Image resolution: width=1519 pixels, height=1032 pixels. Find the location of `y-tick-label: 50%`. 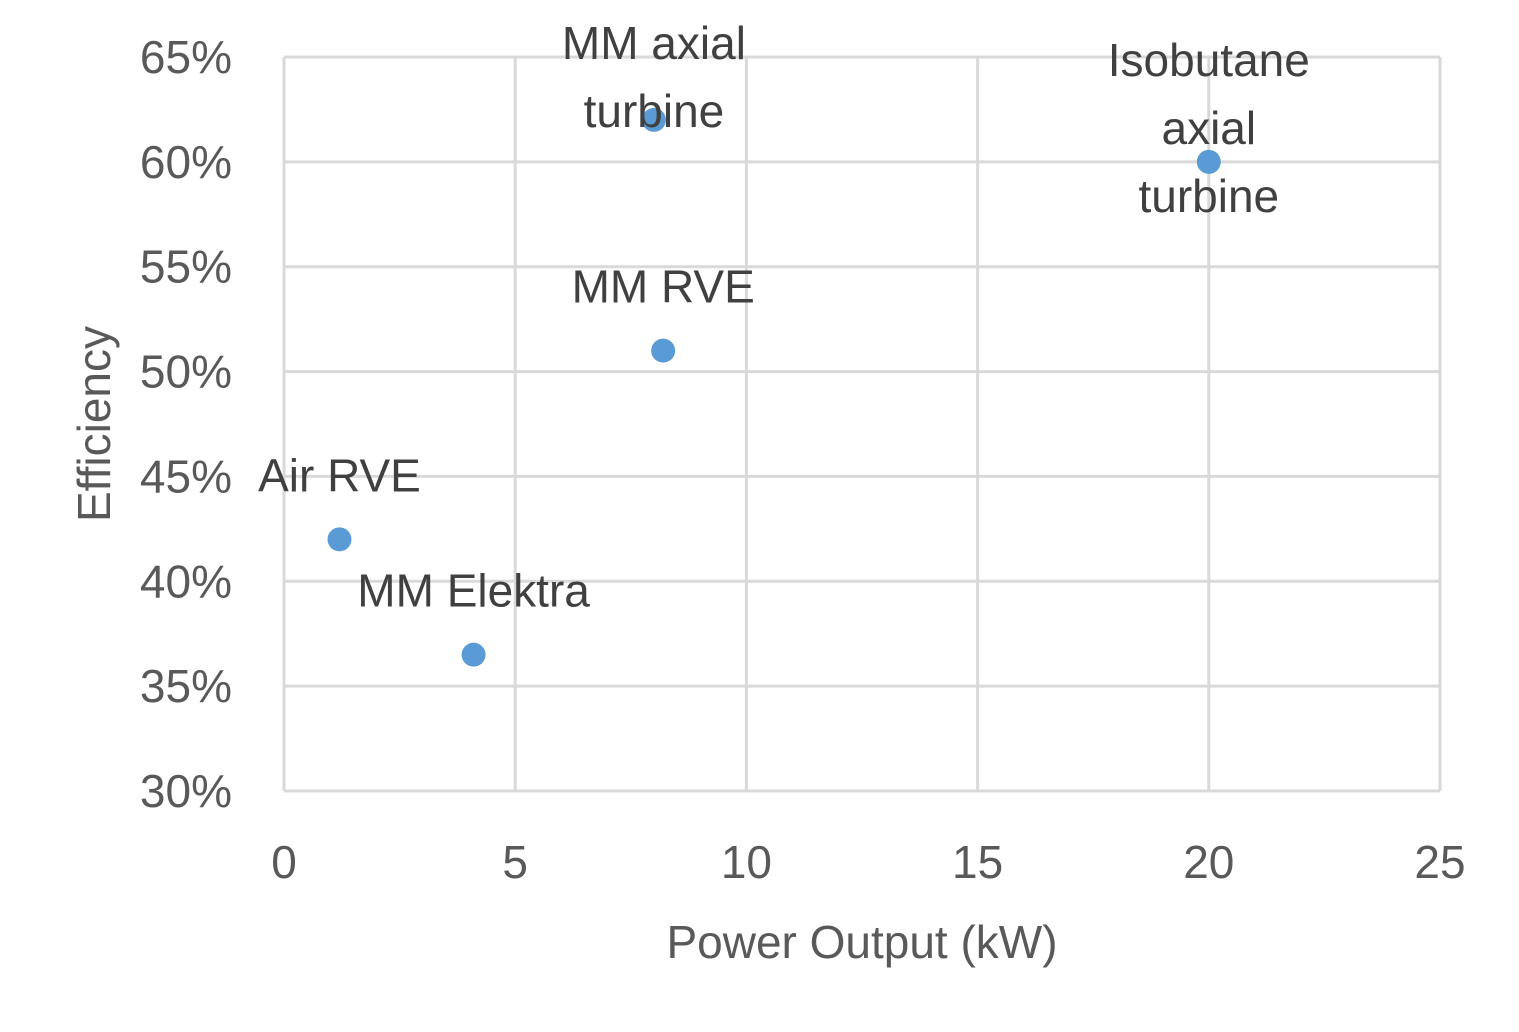

y-tick-label: 50% is located at coordinates (186, 372).